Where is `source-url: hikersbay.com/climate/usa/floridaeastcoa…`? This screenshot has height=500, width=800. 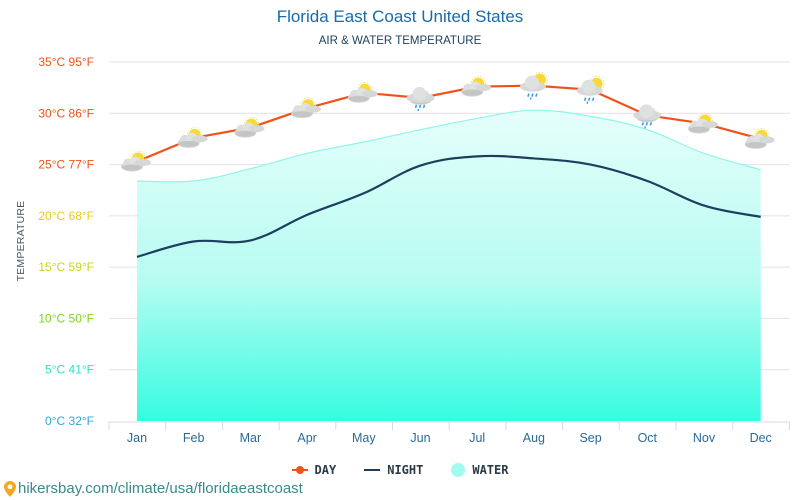 source-url: hikersbay.com/climate/usa/floridaeastcoa… is located at coordinates (160, 488).